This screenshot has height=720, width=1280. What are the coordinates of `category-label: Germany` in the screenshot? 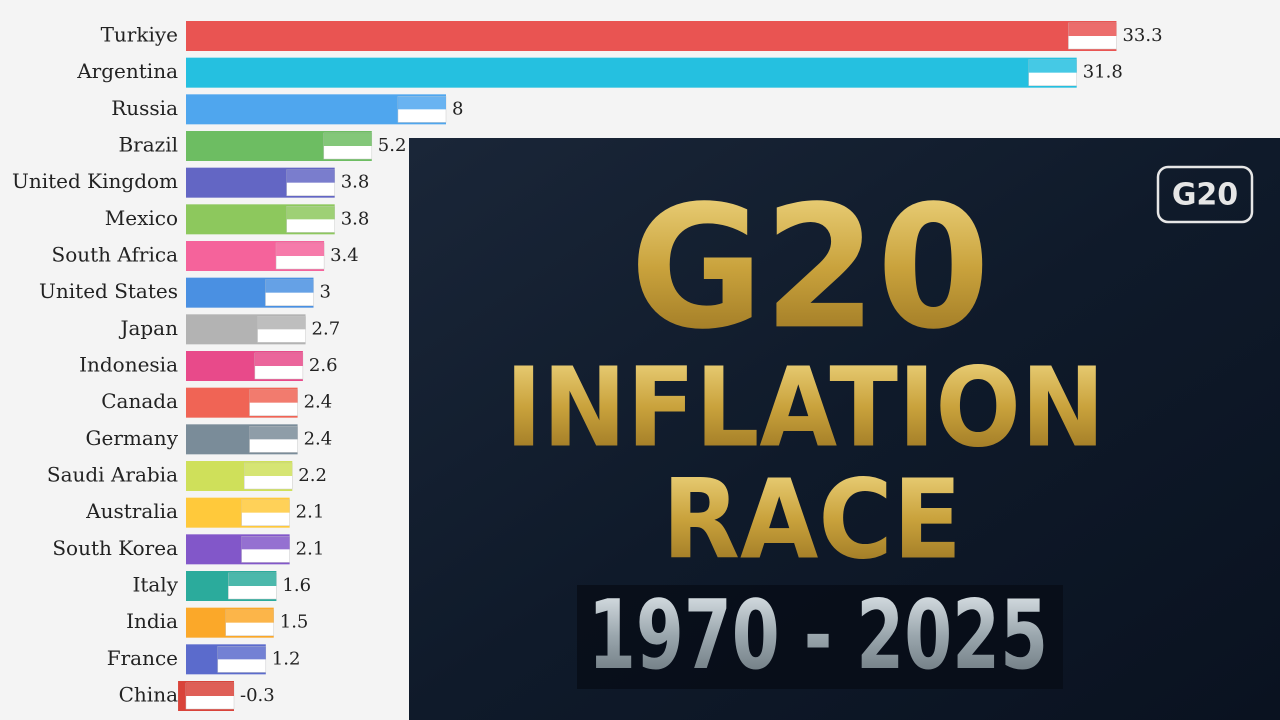 It's located at (132, 438).